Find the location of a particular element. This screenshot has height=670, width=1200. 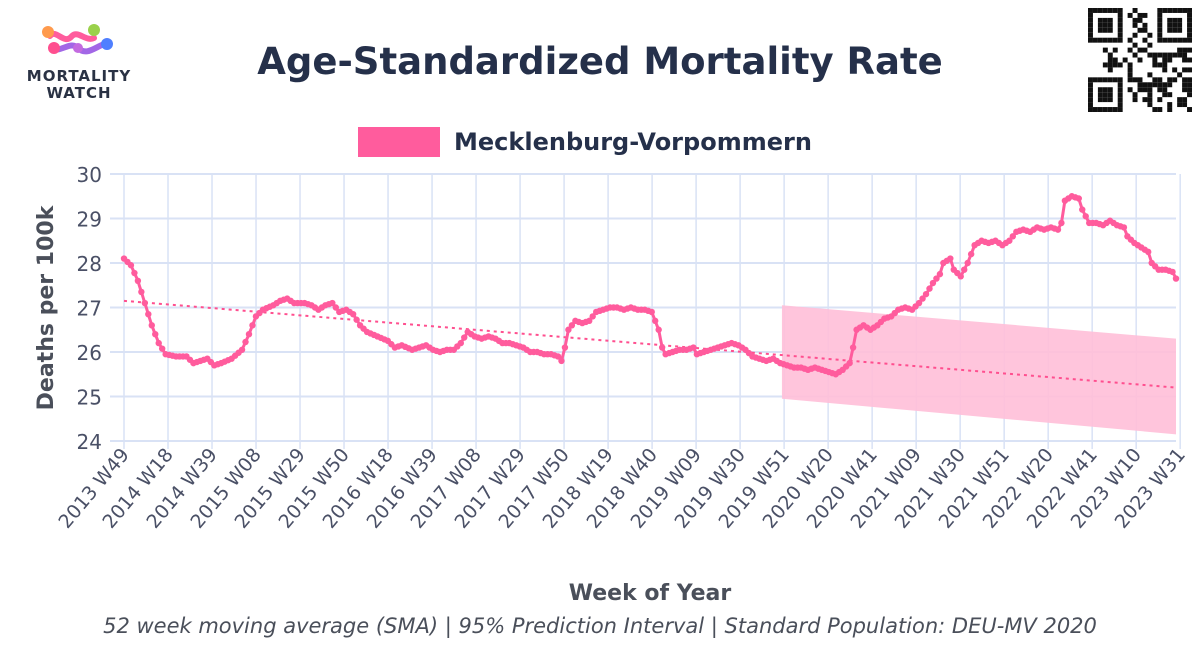

y-tick-label: 30 is located at coordinates (89, 175).